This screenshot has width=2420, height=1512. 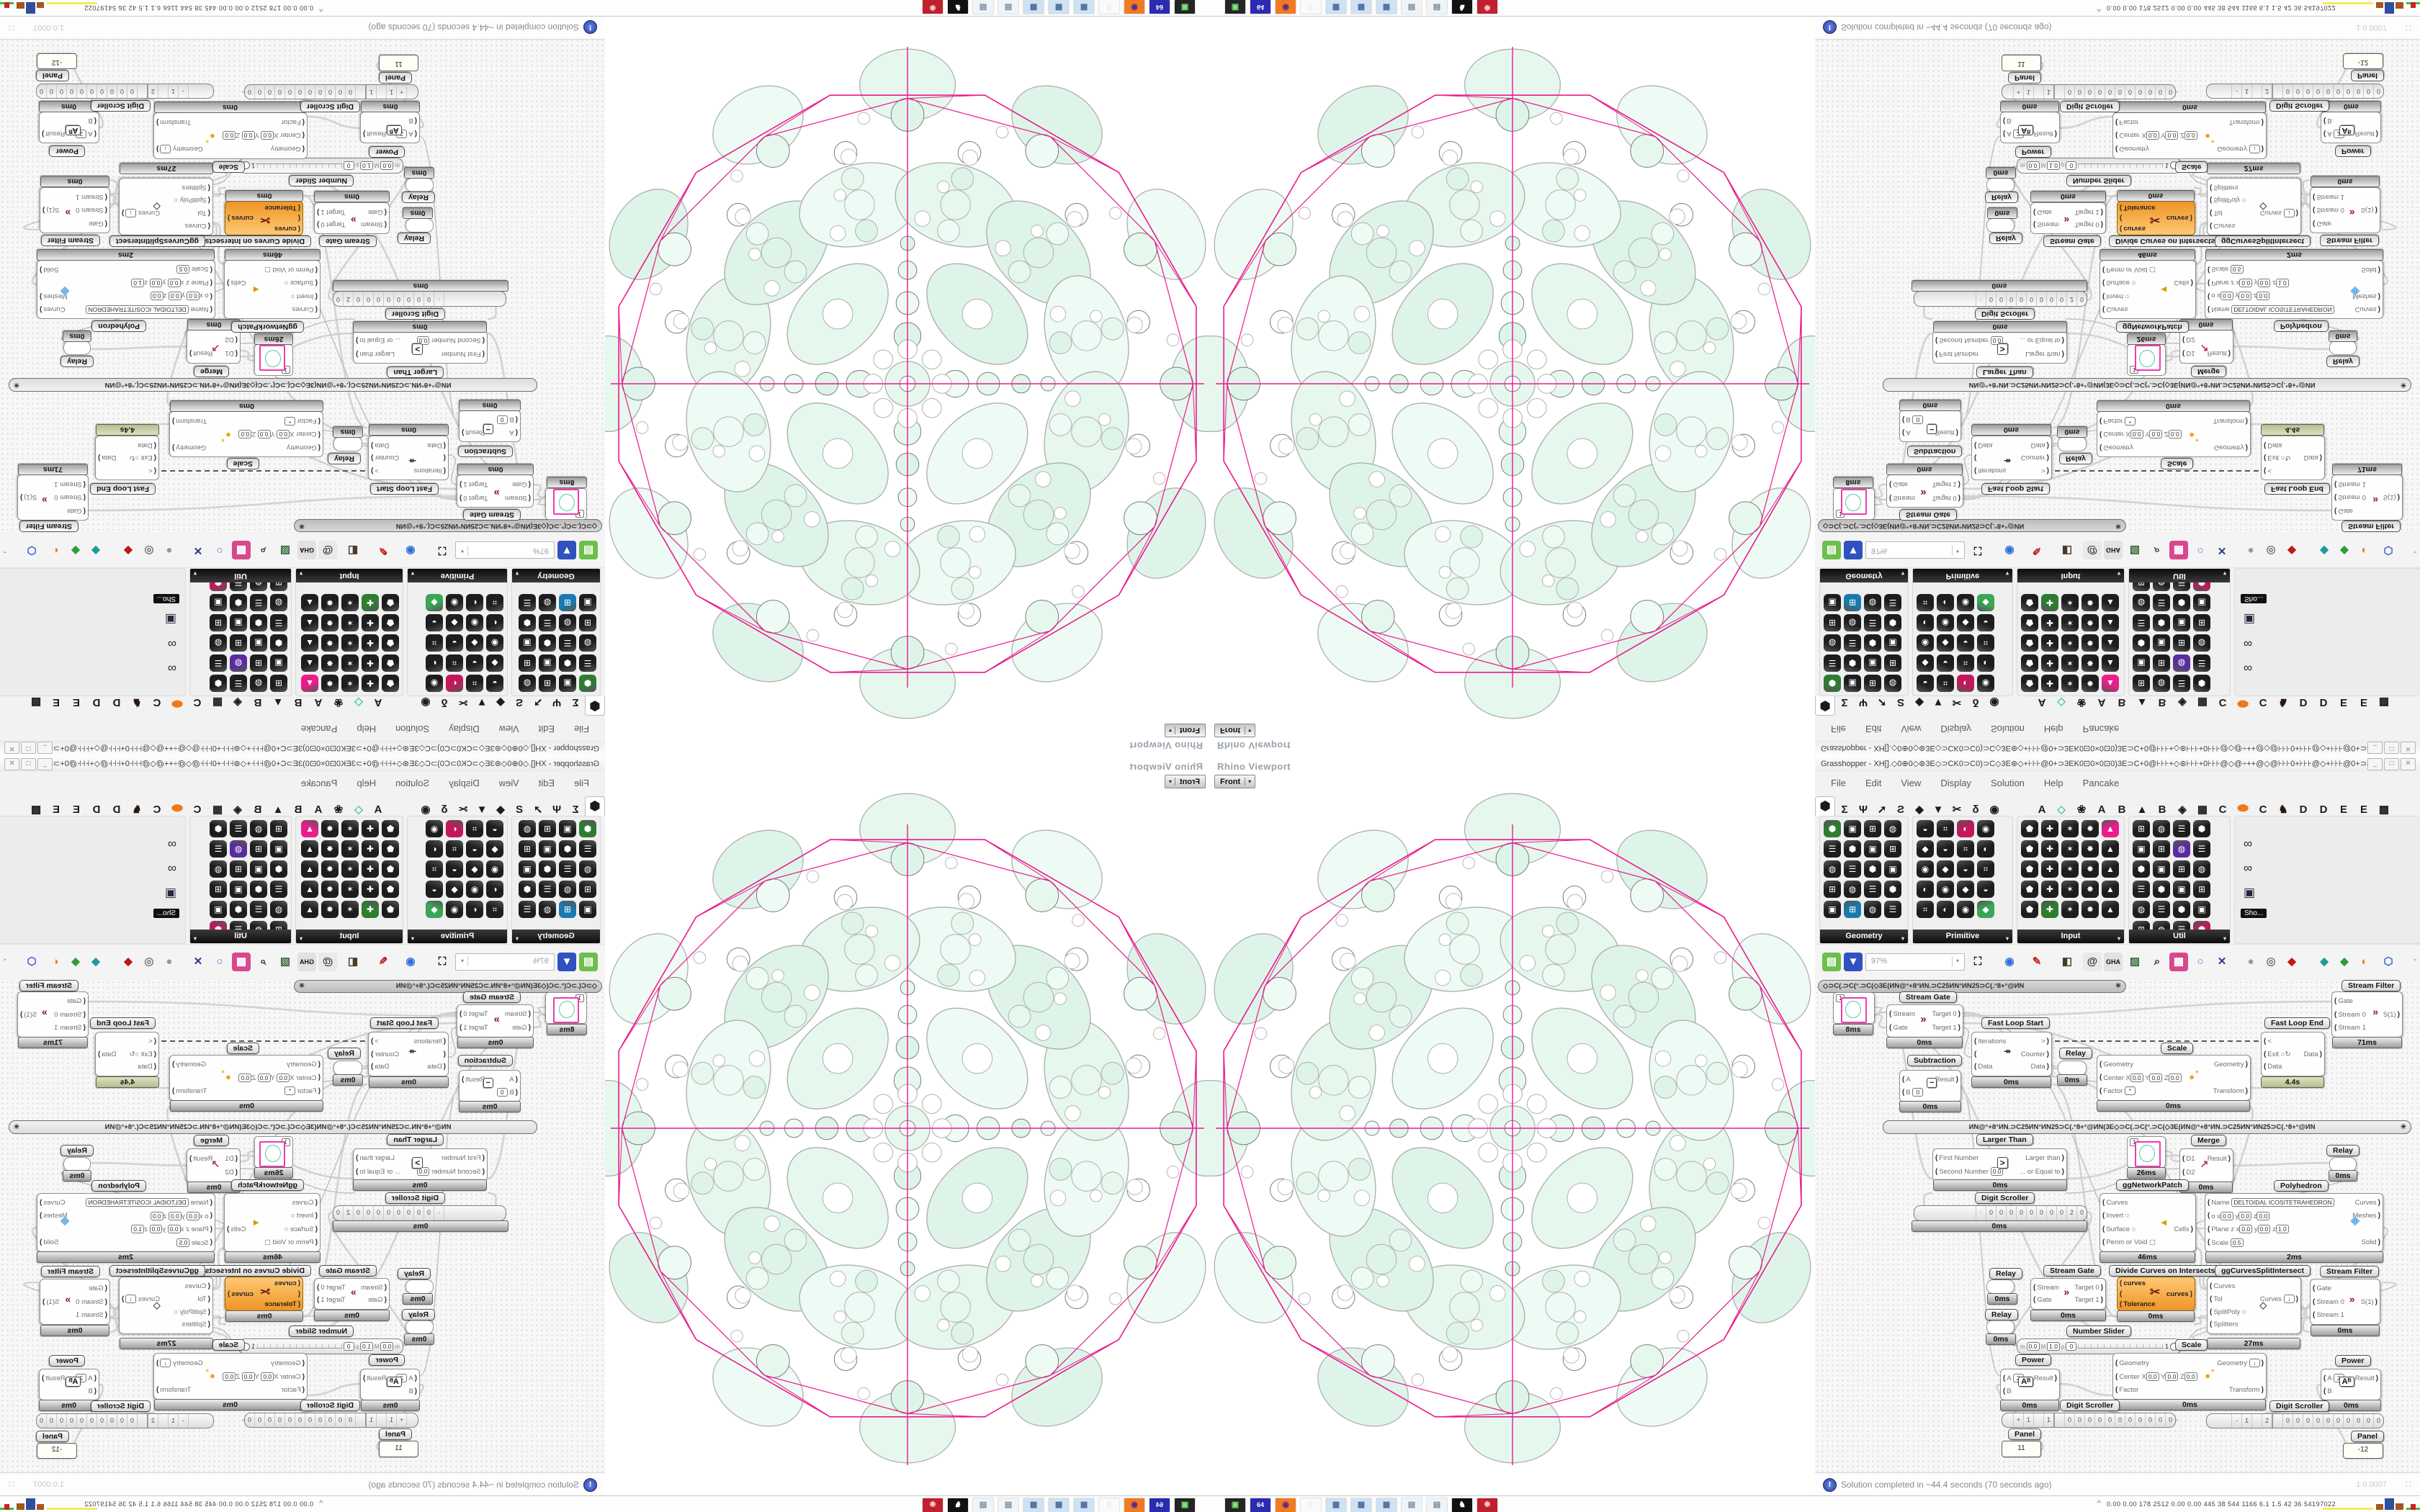 I want to click on component-tab-icon-12: ❀, so click(x=2081, y=810).